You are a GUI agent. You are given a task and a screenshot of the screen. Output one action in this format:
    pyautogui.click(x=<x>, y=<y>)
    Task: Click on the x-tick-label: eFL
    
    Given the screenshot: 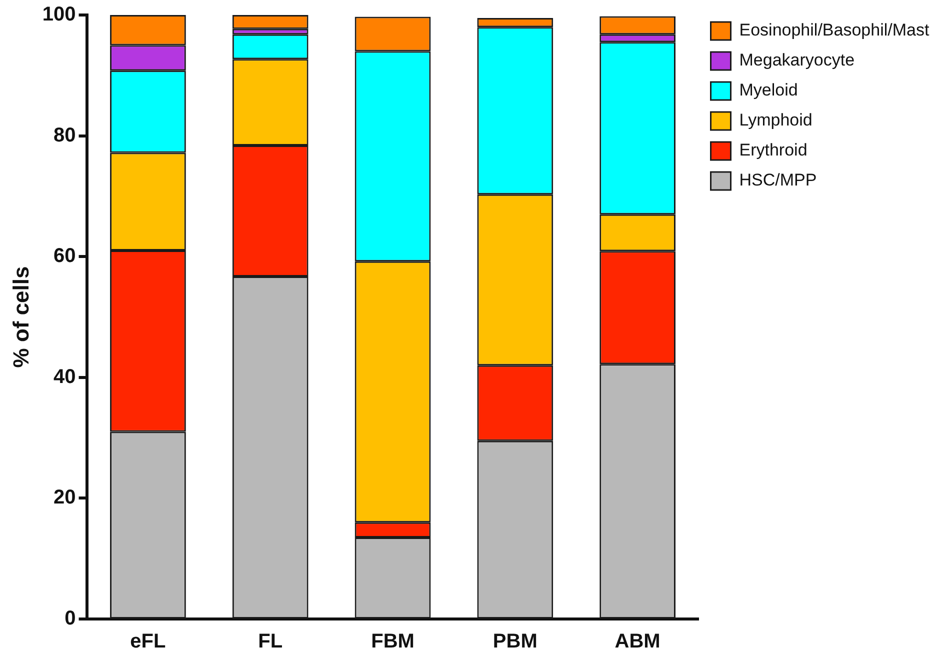 What is the action you would take?
    pyautogui.click(x=148, y=641)
    